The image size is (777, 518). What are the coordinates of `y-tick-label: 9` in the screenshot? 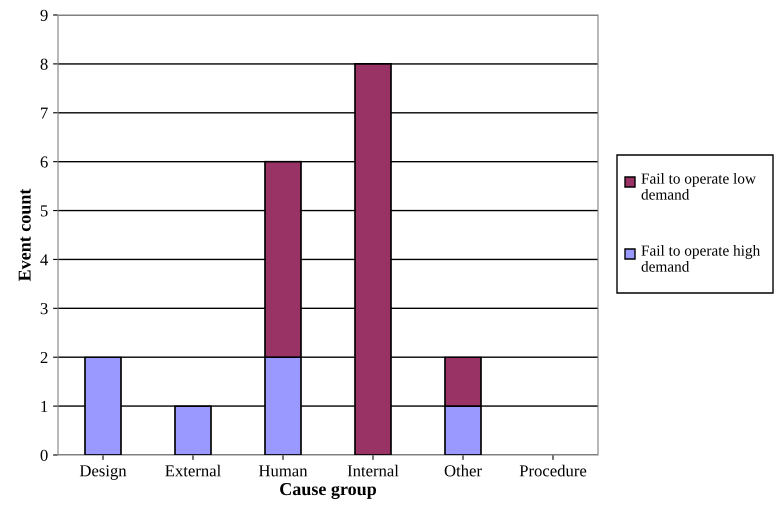 It's located at (44, 15).